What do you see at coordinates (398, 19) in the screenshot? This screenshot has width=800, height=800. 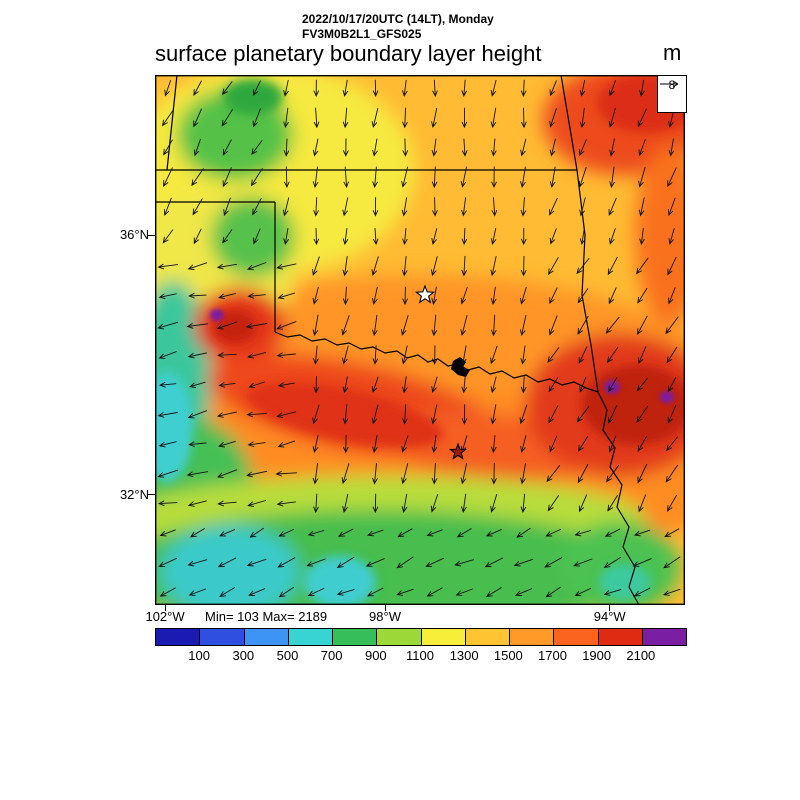 I see `valid-time-label: 2022/10/17/20UTC (14LT), Monday` at bounding box center [398, 19].